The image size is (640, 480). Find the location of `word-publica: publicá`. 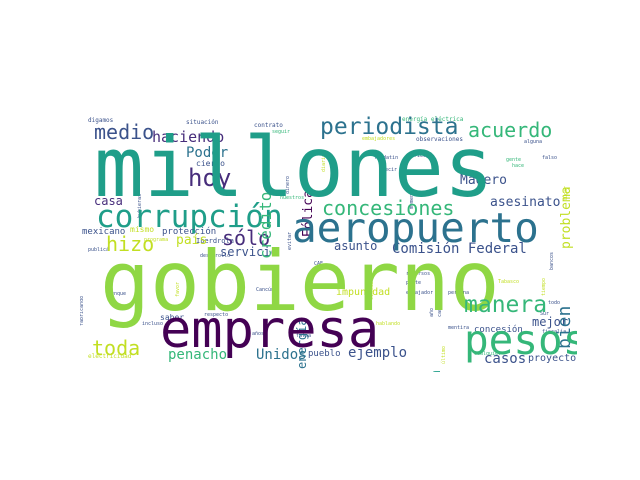

word-publica: publicá is located at coordinates (99, 250).